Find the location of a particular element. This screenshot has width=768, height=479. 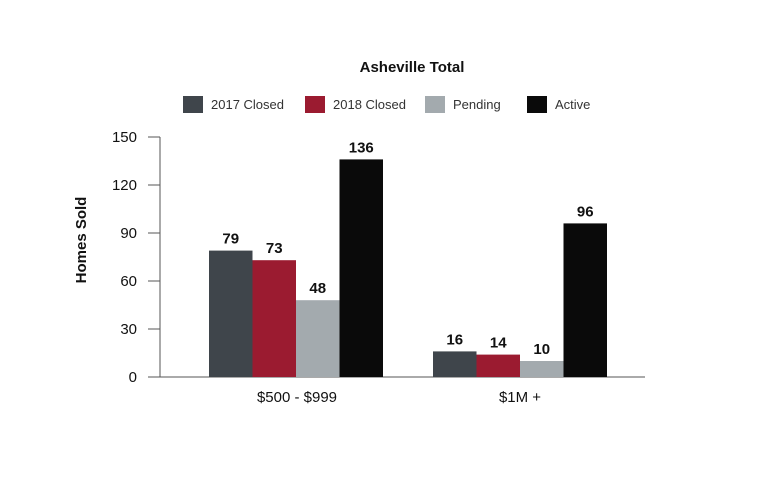

bar-2018-closed-1m is located at coordinates (498, 365).